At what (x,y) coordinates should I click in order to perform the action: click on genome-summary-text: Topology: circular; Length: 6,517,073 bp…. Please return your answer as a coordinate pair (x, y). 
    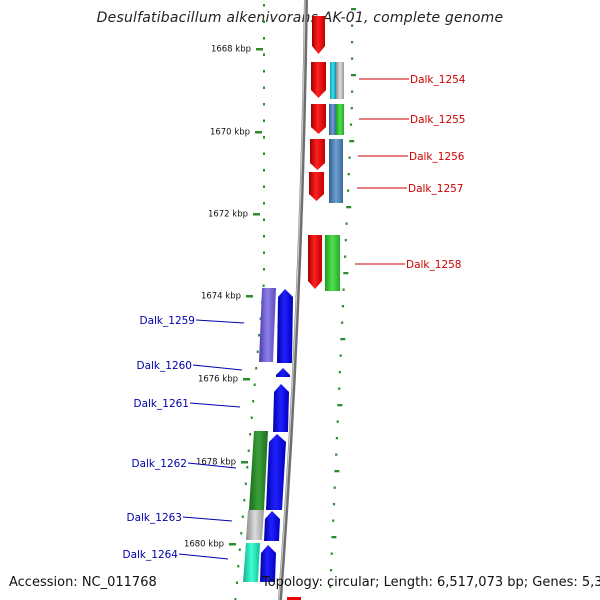
    Looking at the image, I should click on (431, 582).